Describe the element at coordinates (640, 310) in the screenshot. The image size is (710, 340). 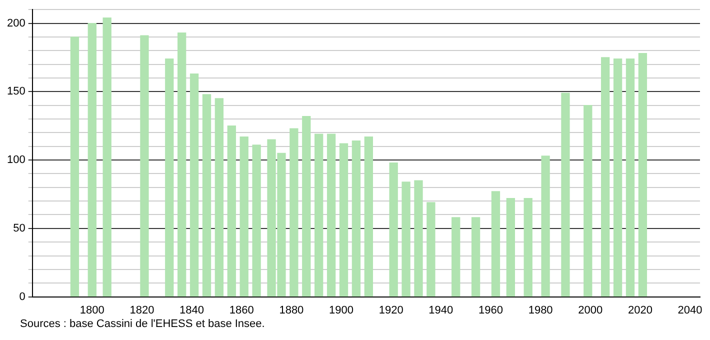
I see `x-tick-label: 2020` at that location.